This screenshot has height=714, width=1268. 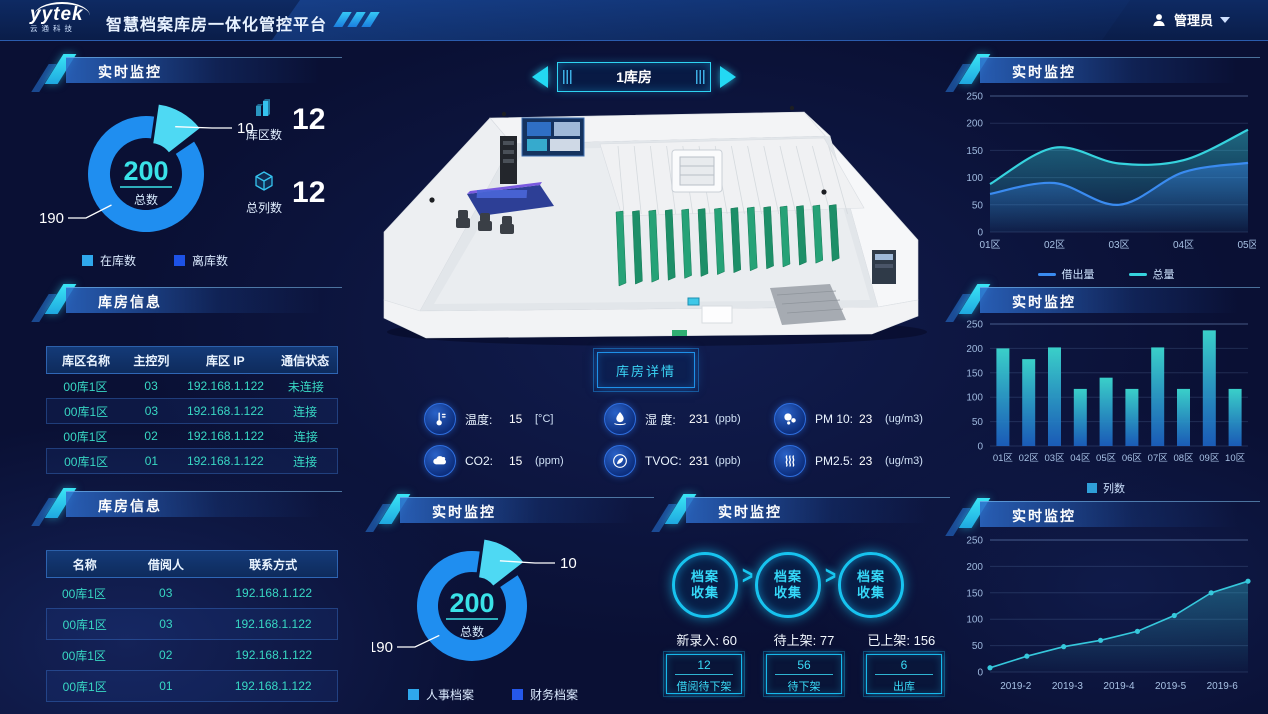 What do you see at coordinates (118, 261) in the screenshot?
I see `legend-label: 在库数` at bounding box center [118, 261].